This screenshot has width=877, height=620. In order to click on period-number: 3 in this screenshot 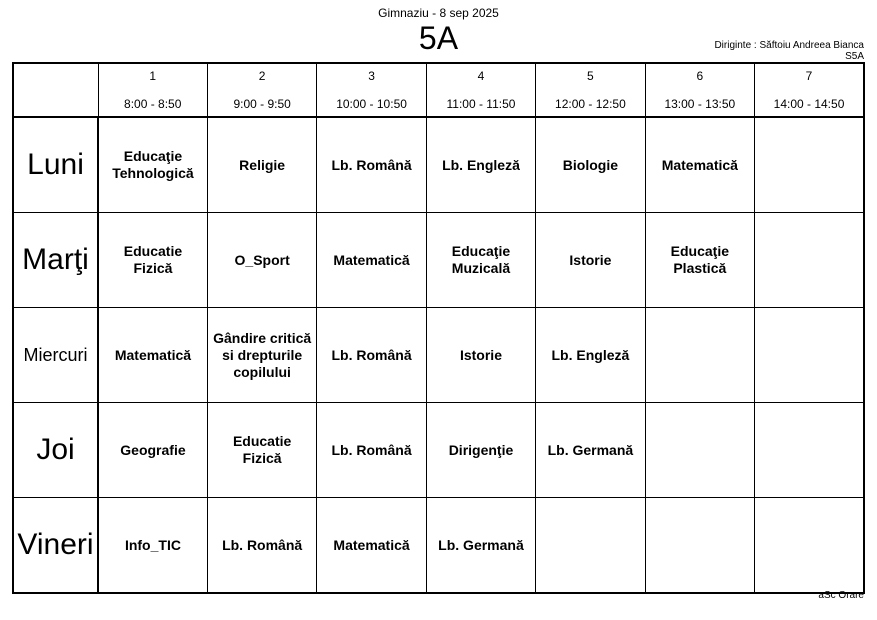, I will do `click(371, 76)`.